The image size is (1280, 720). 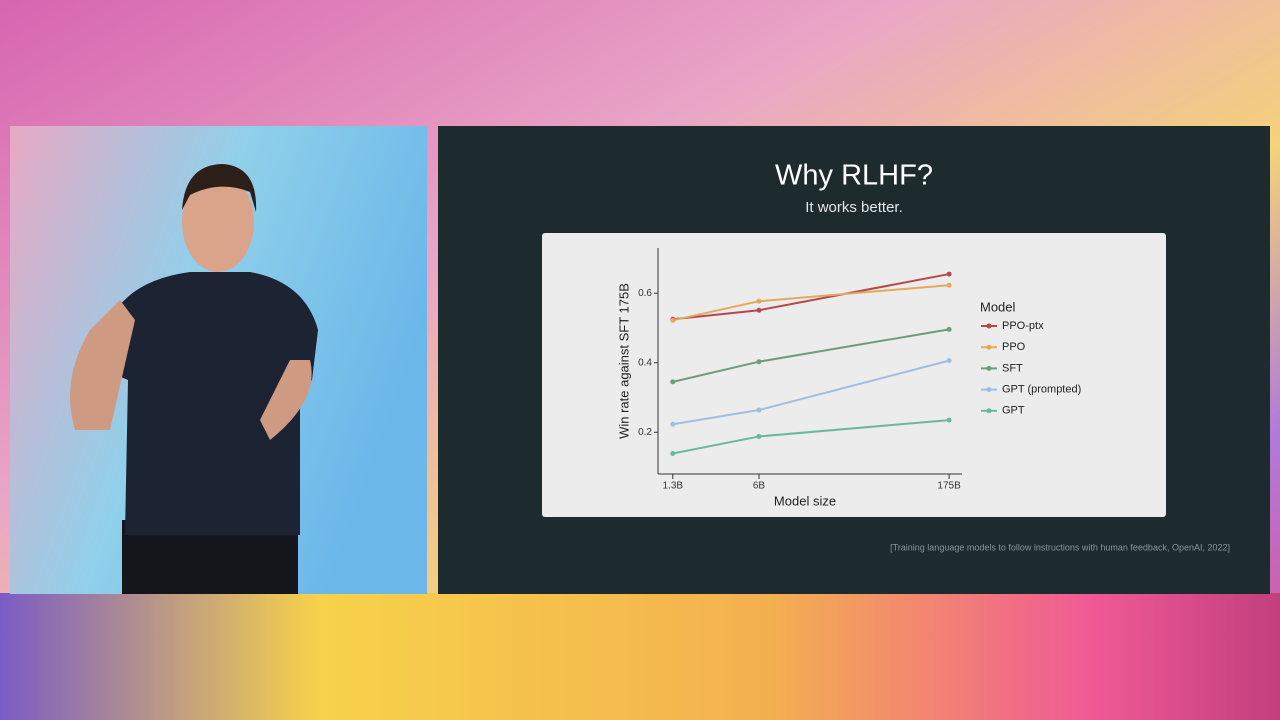 I want to click on x-tick-label: 175B, so click(x=949, y=486).